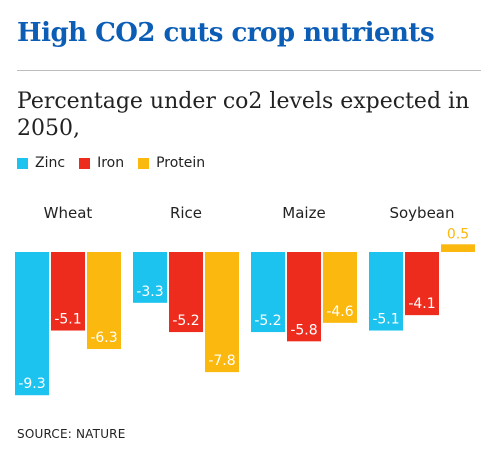 Image resolution: width=490 pixels, height=450 pixels. I want to click on title-divider, so click(249, 70).